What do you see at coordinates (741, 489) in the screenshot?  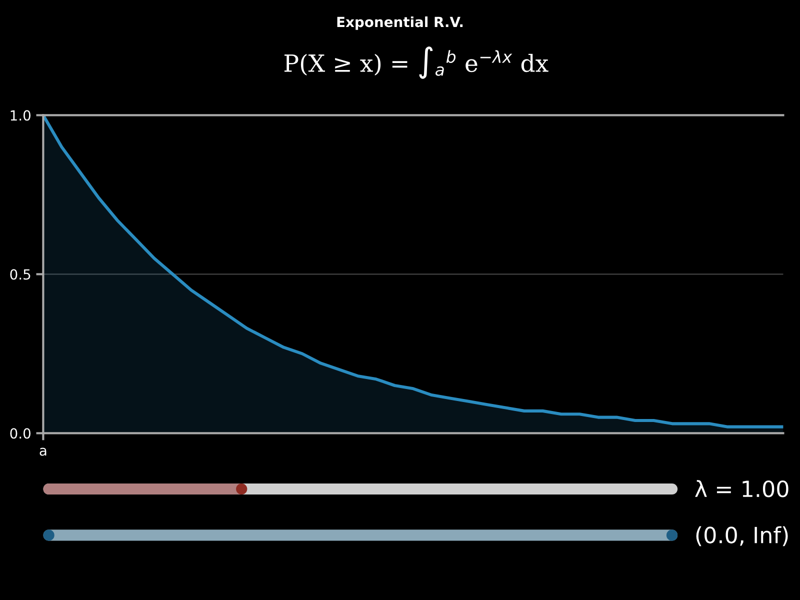 I see `text: λ = 1.00` at bounding box center [741, 489].